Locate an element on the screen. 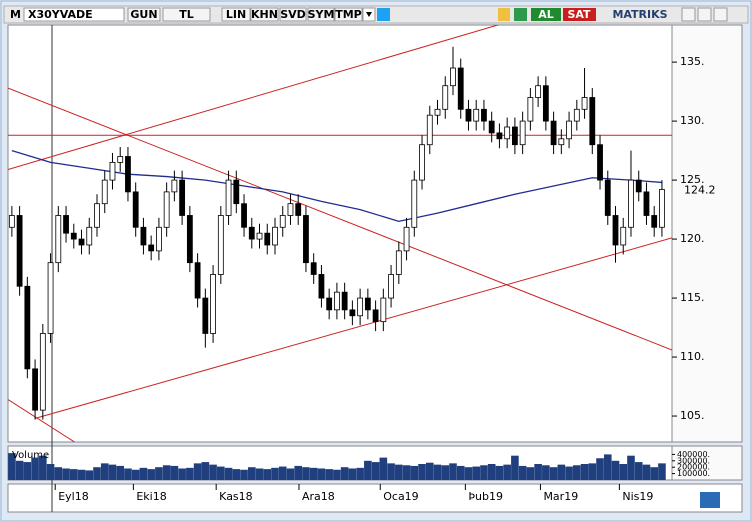  sell-label: SAT is located at coordinates (579, 14).